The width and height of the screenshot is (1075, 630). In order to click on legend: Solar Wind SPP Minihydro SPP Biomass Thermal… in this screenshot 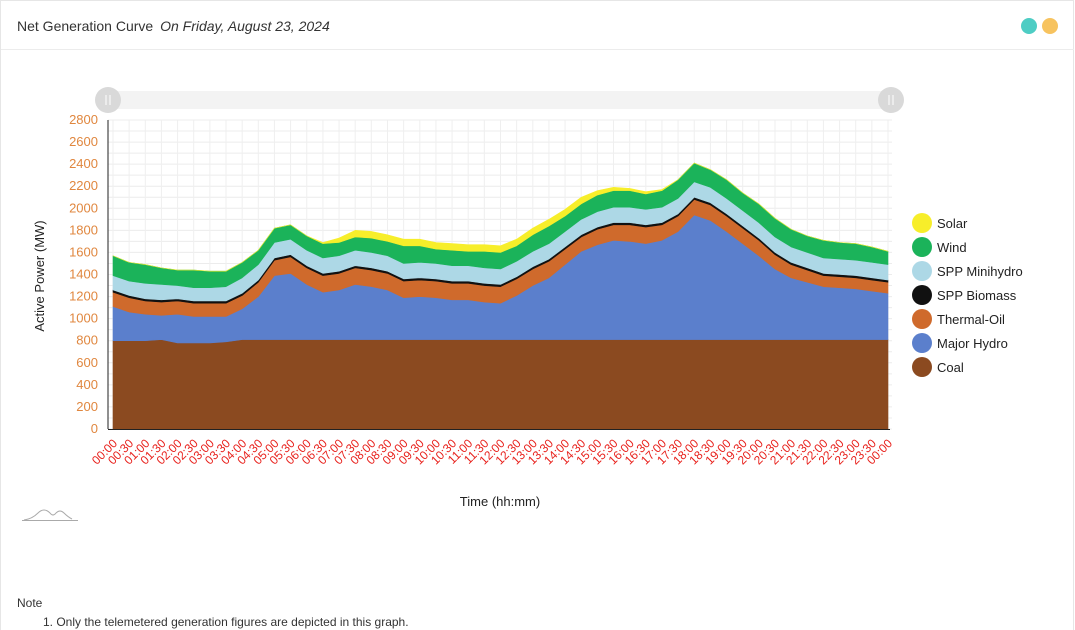, I will do `click(967, 295)`.